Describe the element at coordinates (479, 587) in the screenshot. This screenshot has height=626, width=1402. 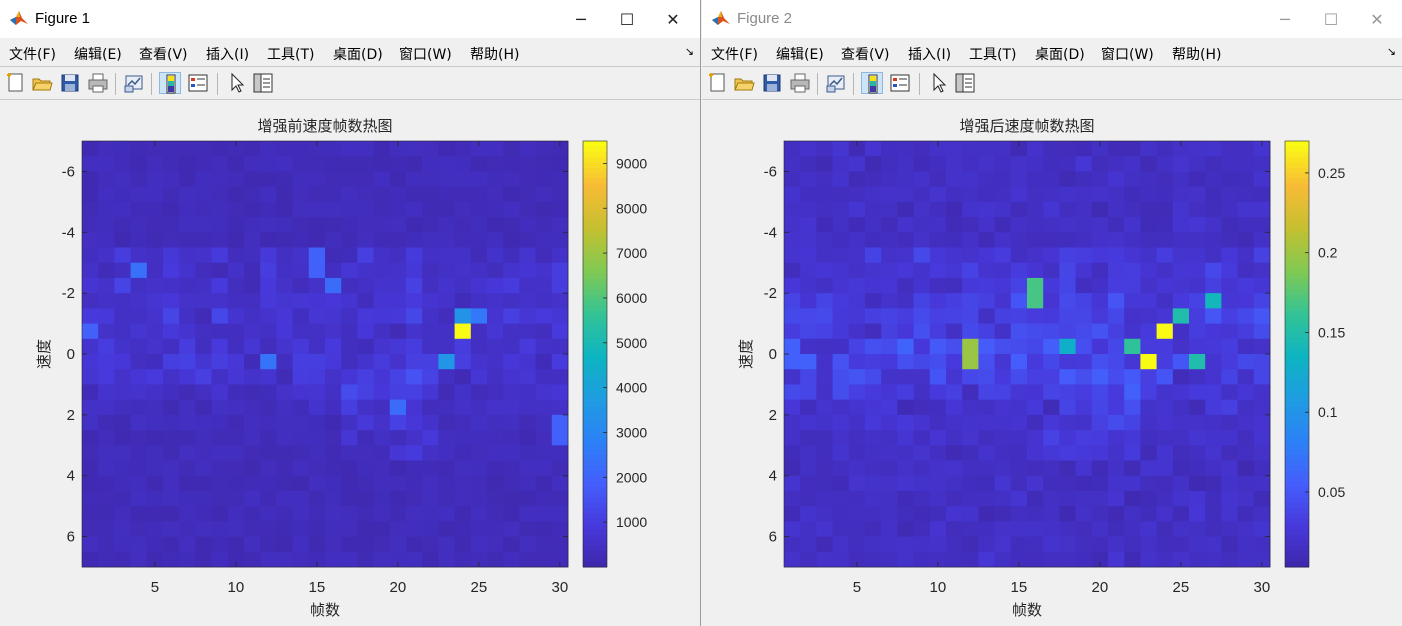
I see `x-tick-label: 25` at that location.